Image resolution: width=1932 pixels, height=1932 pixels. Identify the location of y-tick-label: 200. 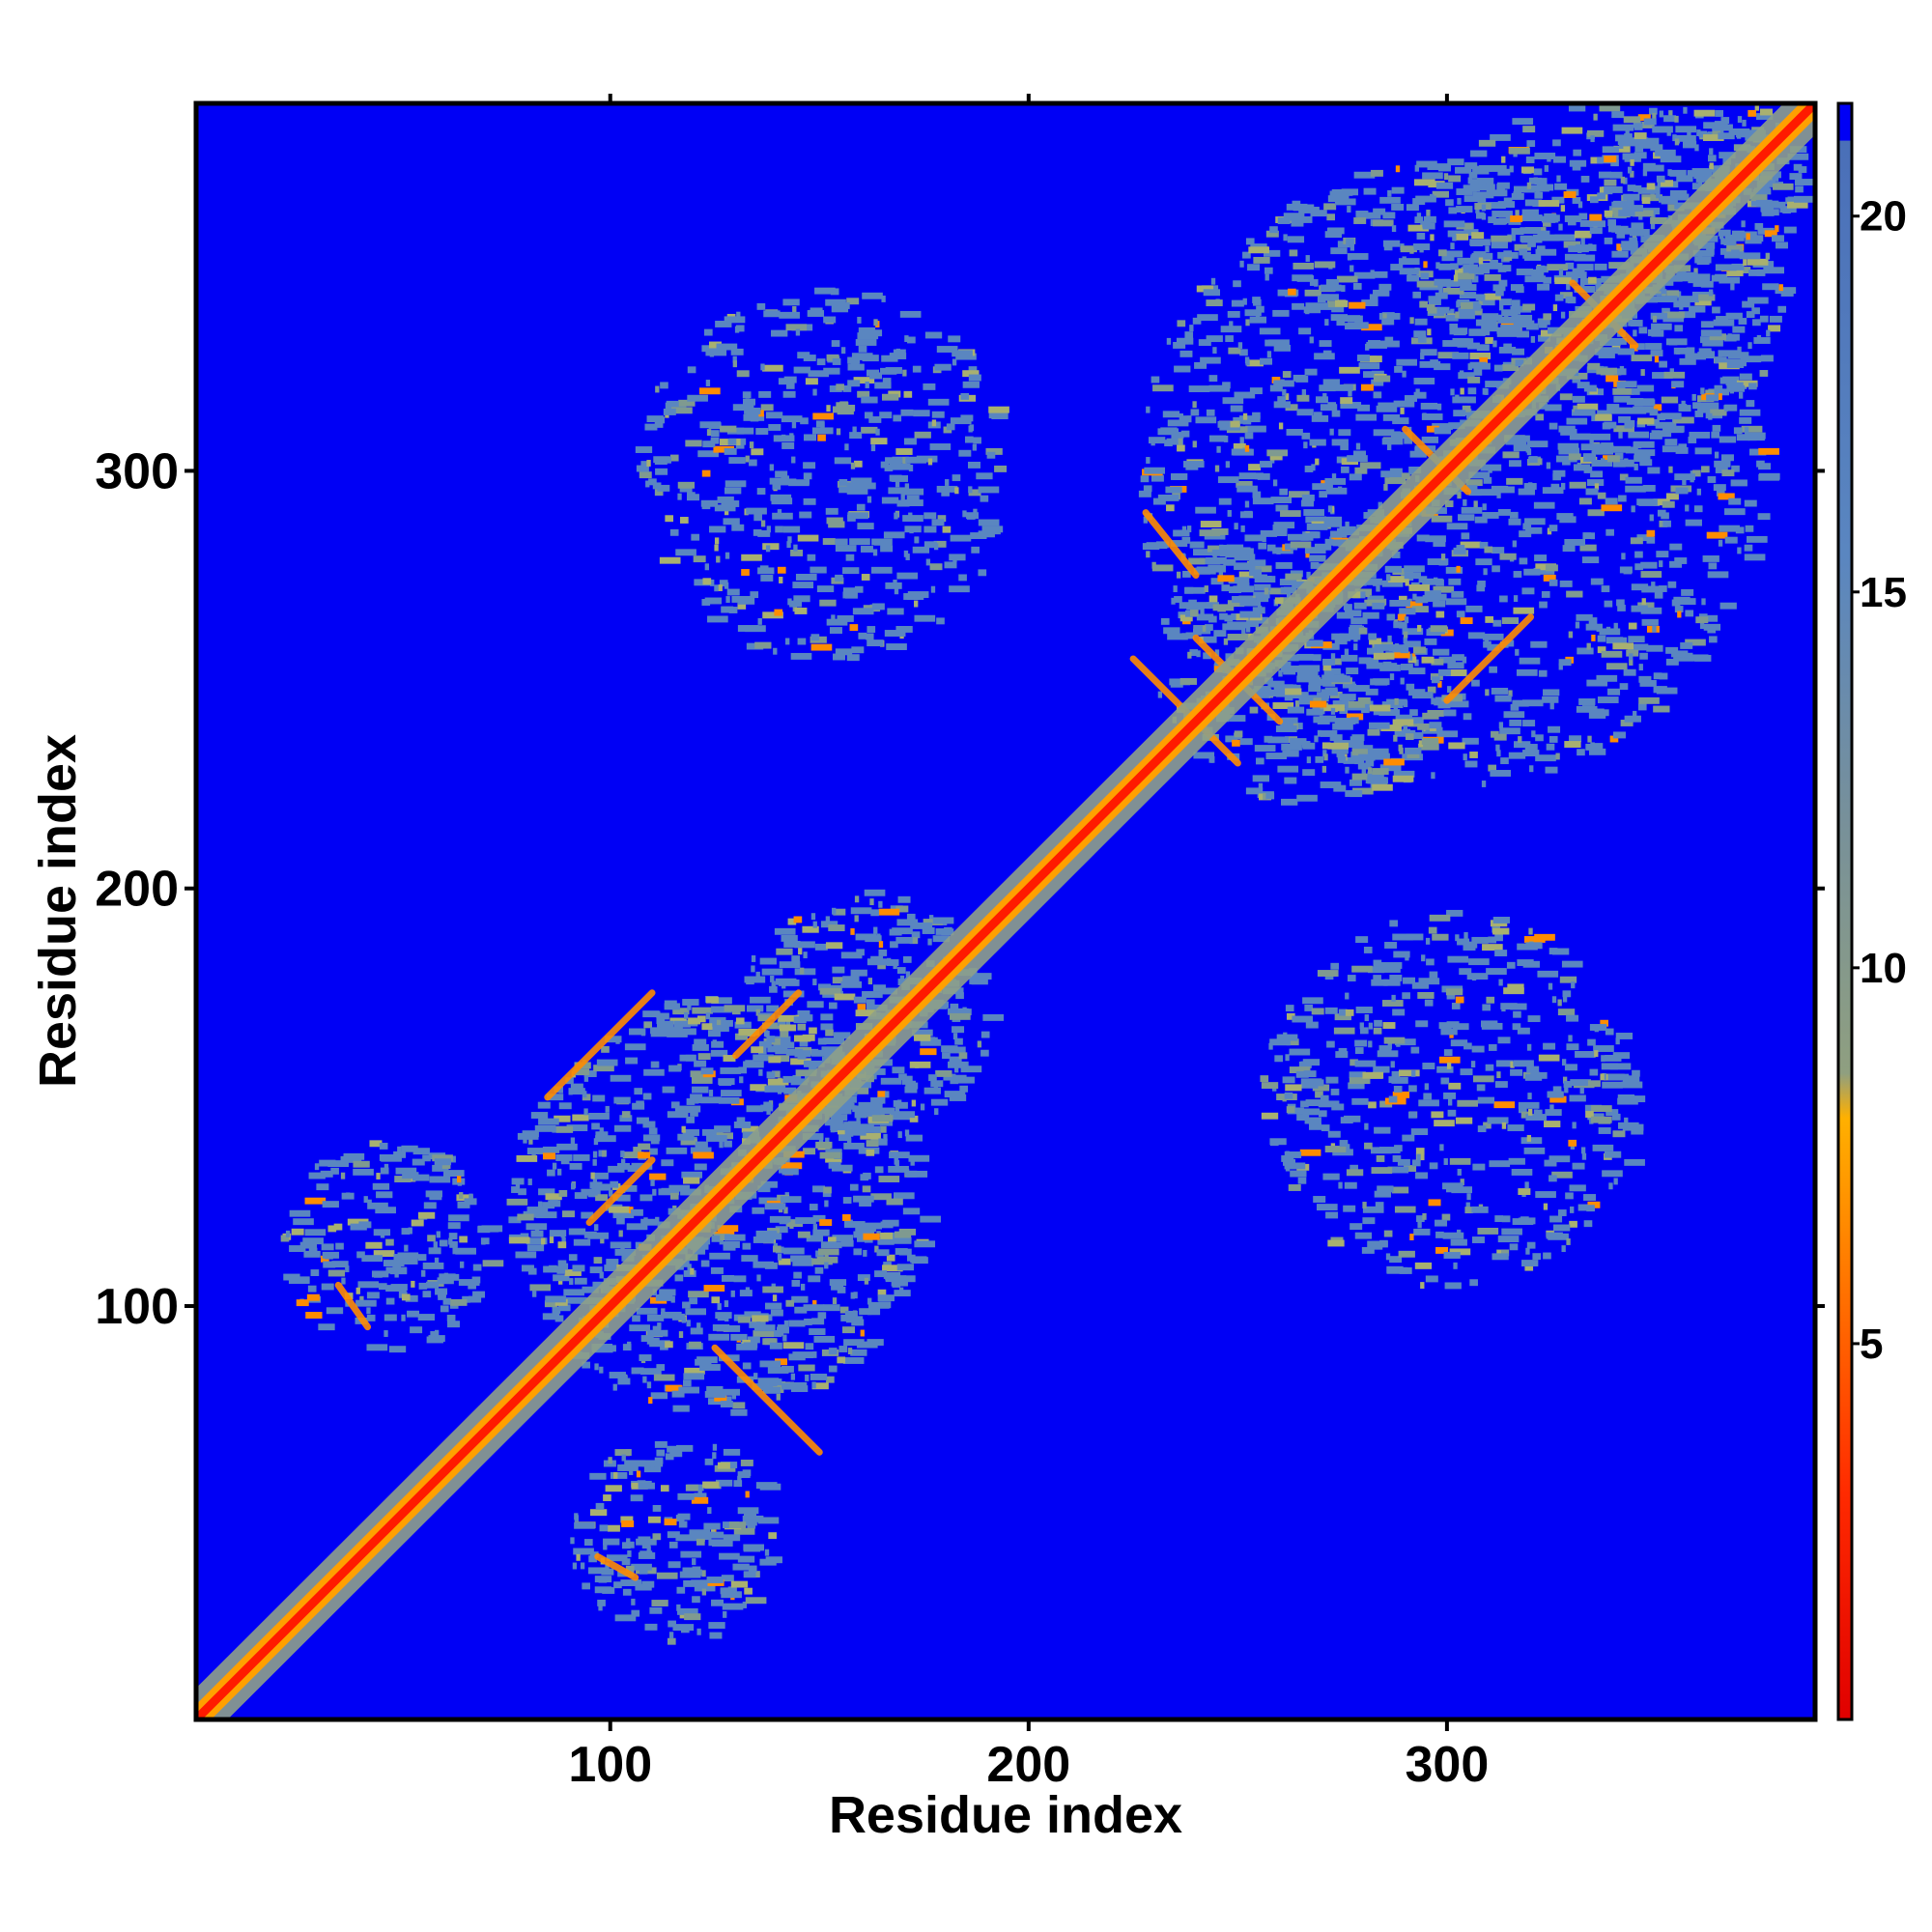
(137, 890).